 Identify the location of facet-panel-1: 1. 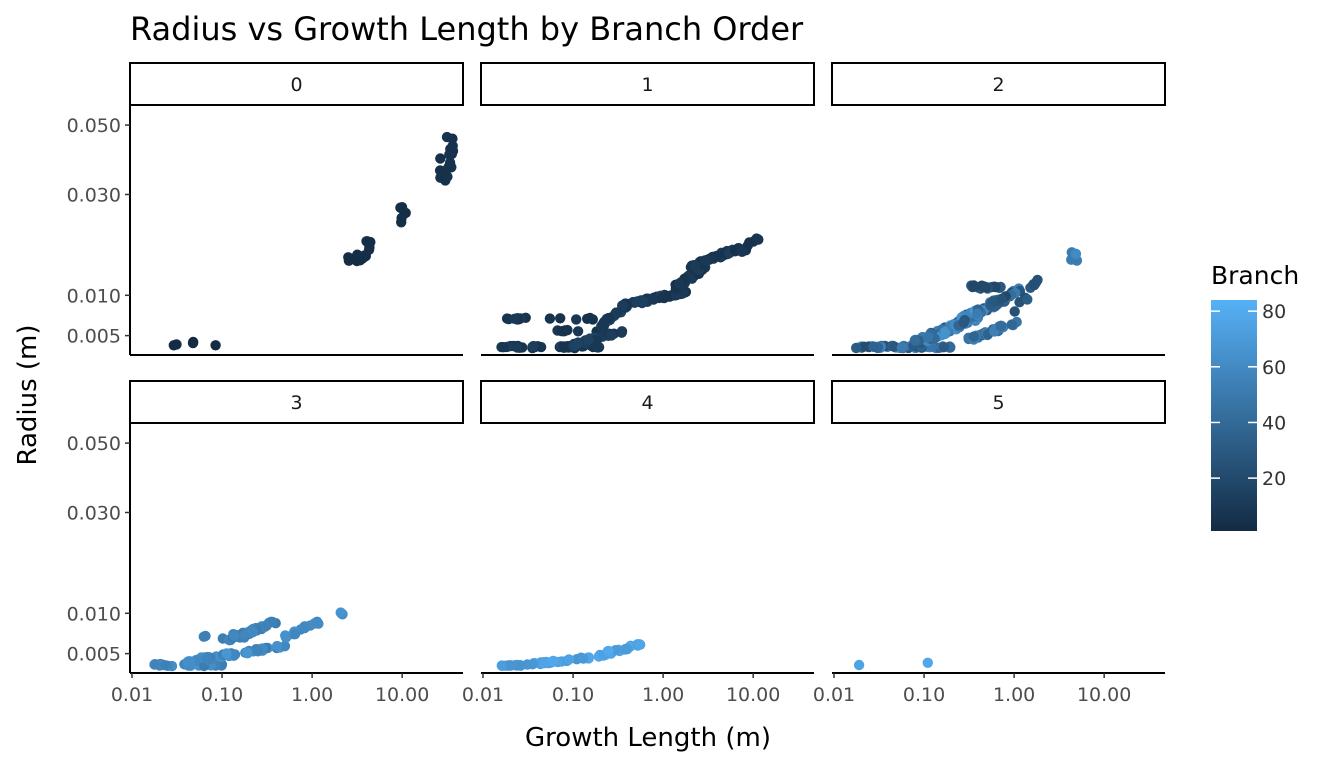
(647, 209).